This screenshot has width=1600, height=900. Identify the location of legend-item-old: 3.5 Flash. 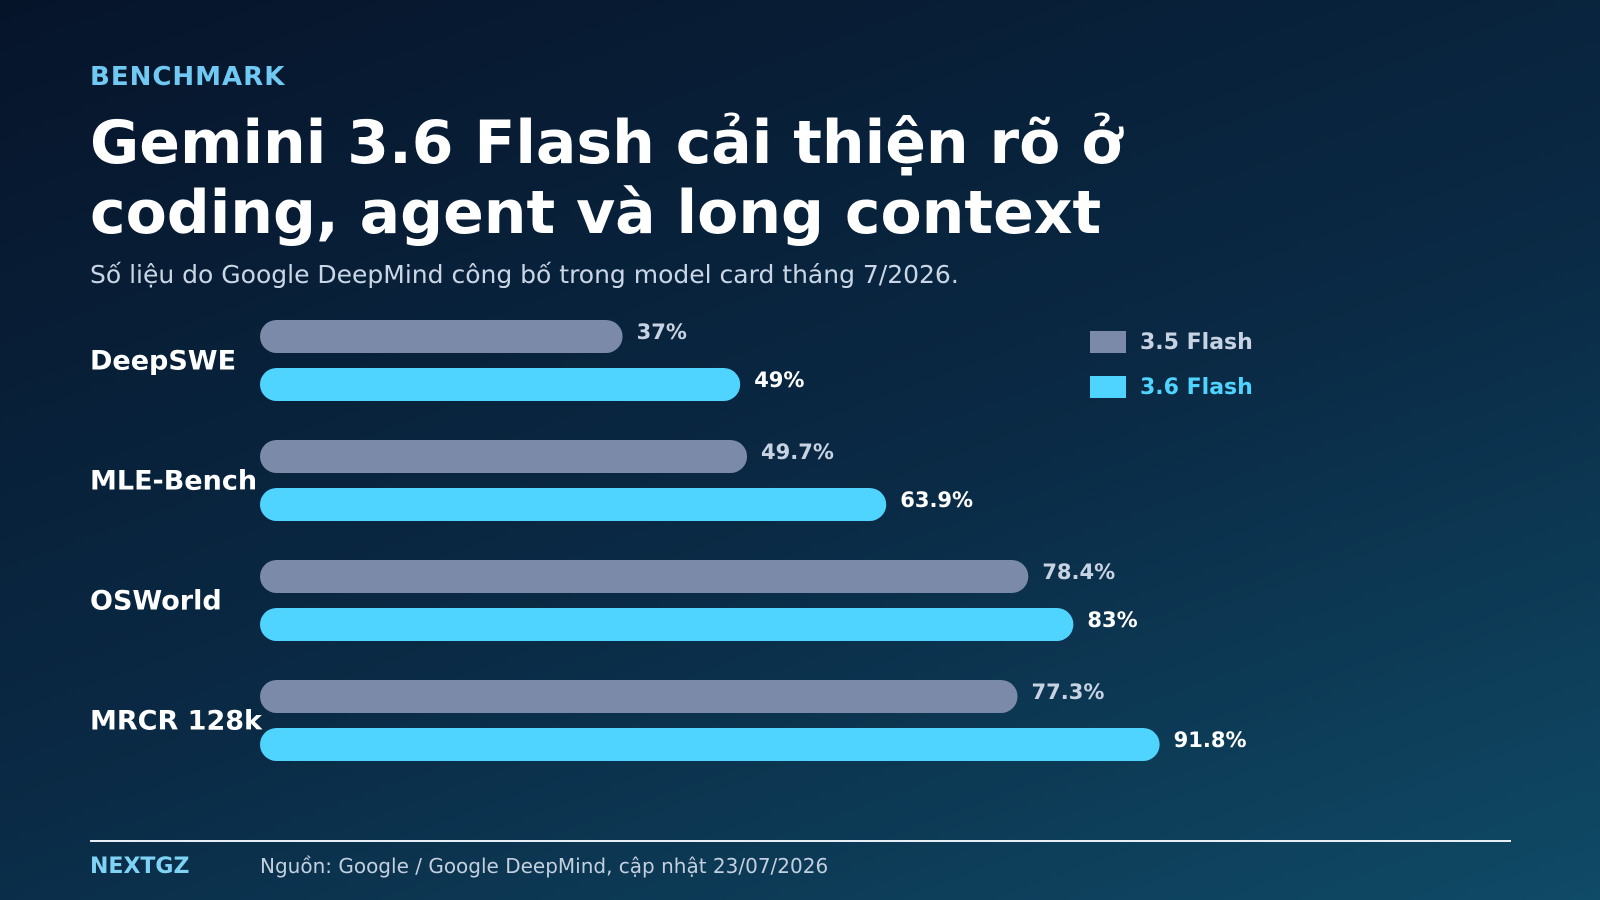
(1171, 342).